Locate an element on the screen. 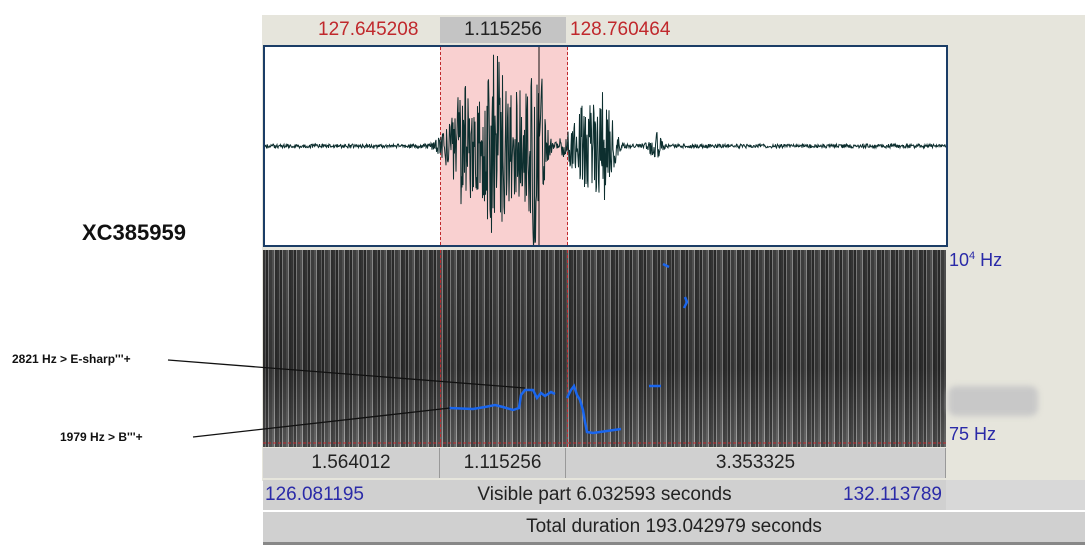 This screenshot has width=1085, height=549. spectrogram-selection is located at coordinates (504, 348).